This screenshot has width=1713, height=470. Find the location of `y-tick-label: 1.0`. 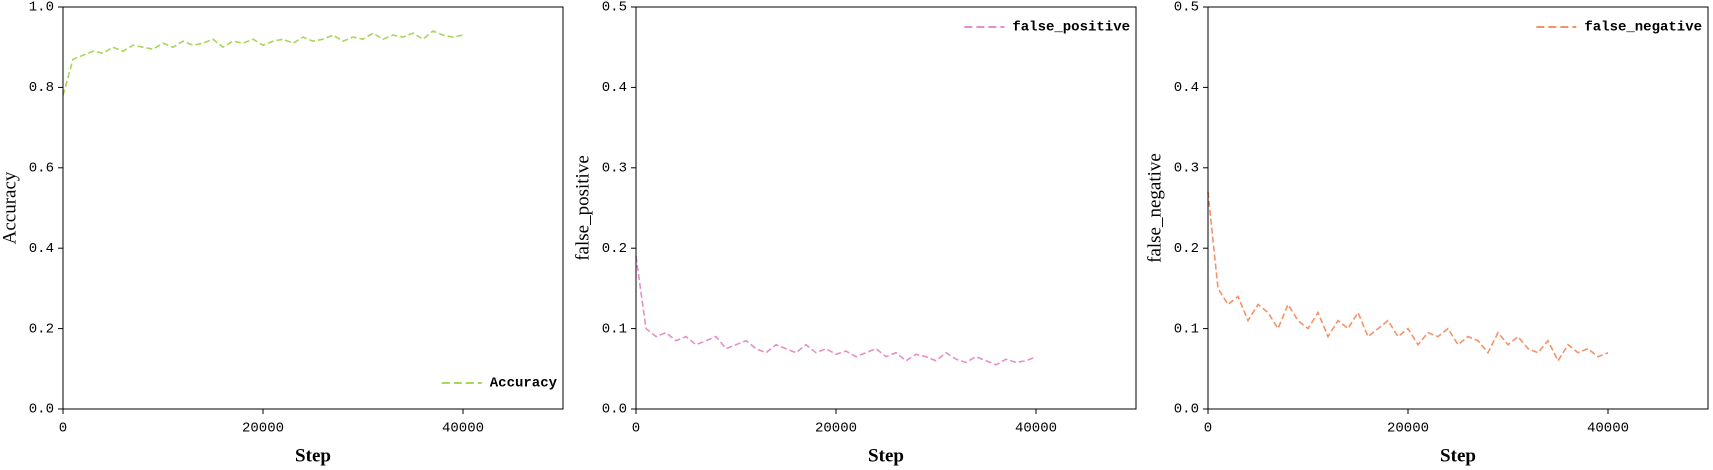

y-tick-label: 1.0 is located at coordinates (41, 8).